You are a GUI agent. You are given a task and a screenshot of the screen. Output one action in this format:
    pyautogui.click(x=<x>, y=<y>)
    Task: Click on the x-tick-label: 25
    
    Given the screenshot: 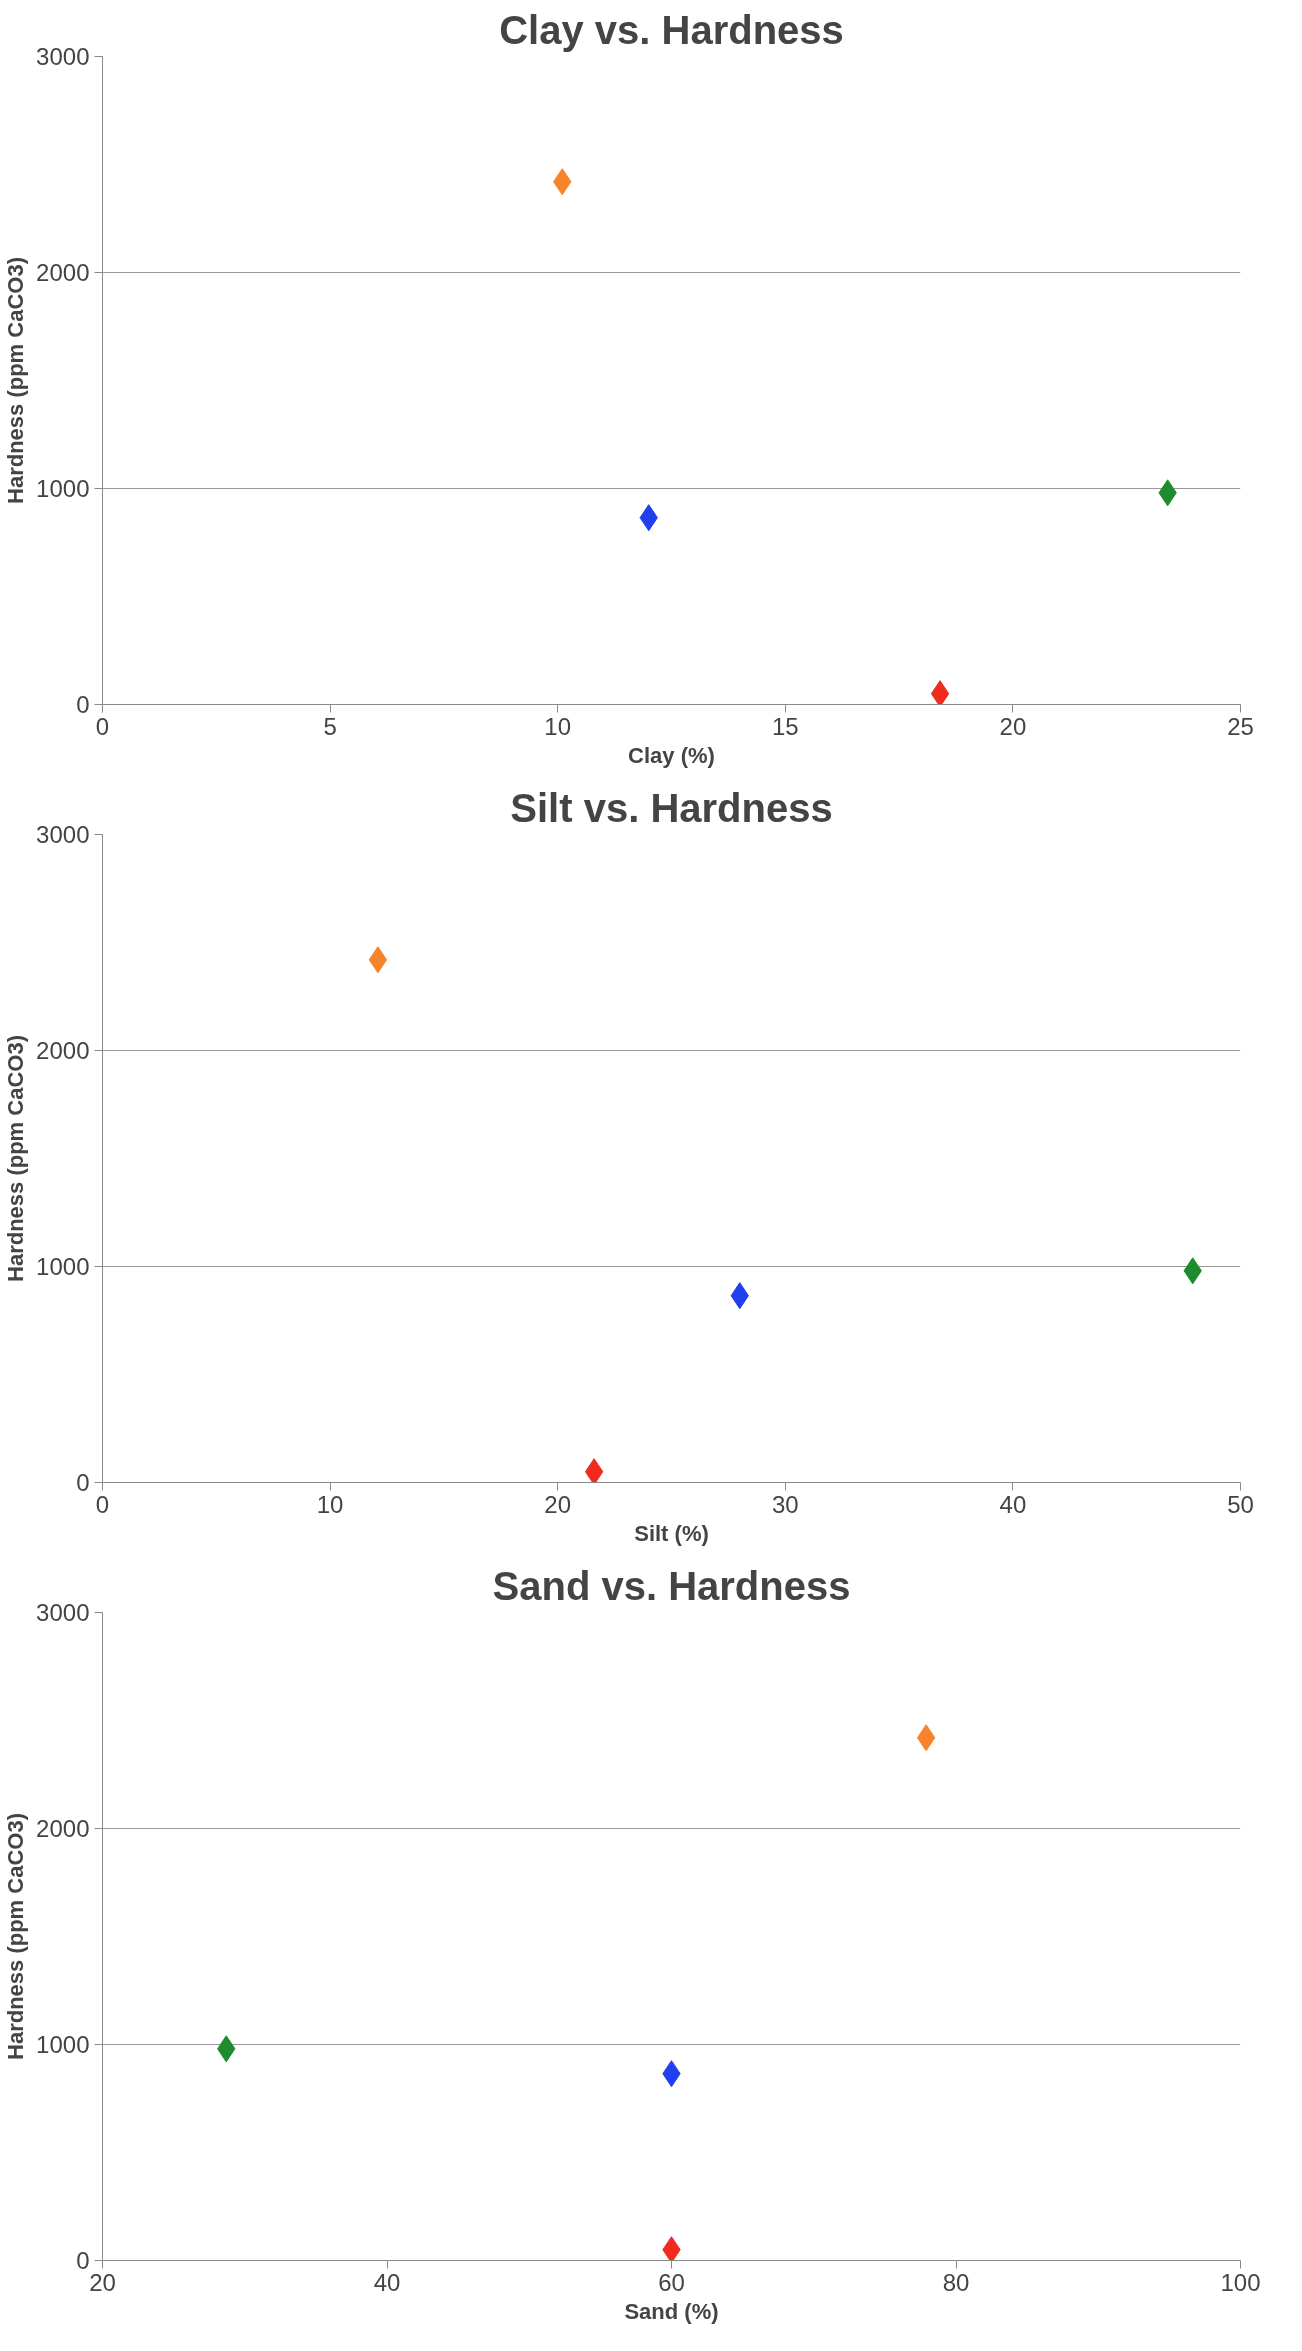 What is the action you would take?
    pyautogui.click(x=1240, y=726)
    